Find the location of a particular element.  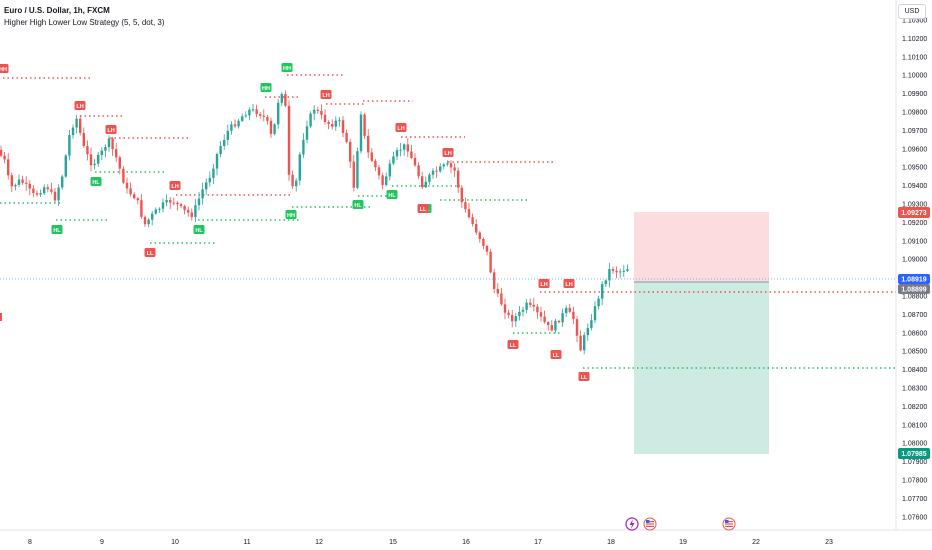

symbol-title: Euro / U.S. Dollar, 1h, FXCM is located at coordinates (57, 10).